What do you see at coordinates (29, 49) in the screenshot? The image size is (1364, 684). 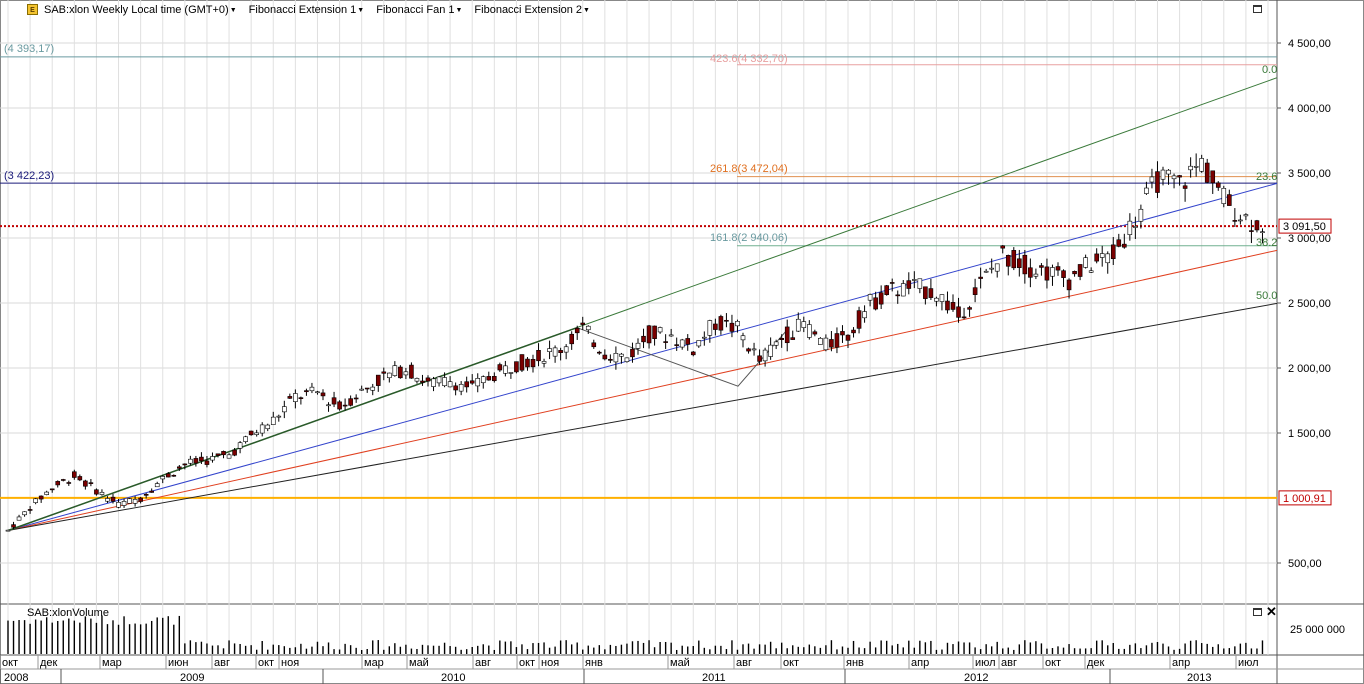 I see `fib-label-top-left: (4 393,17)` at bounding box center [29, 49].